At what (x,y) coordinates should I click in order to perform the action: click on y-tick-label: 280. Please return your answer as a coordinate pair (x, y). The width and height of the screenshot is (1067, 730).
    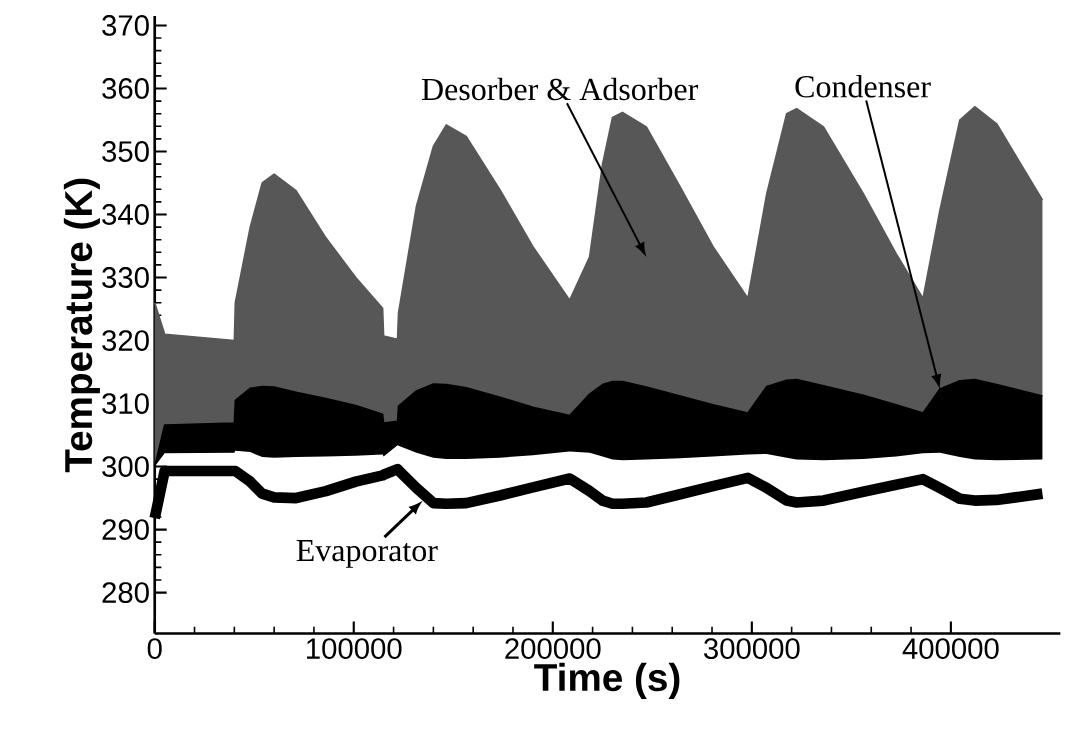
    Looking at the image, I should click on (125, 593).